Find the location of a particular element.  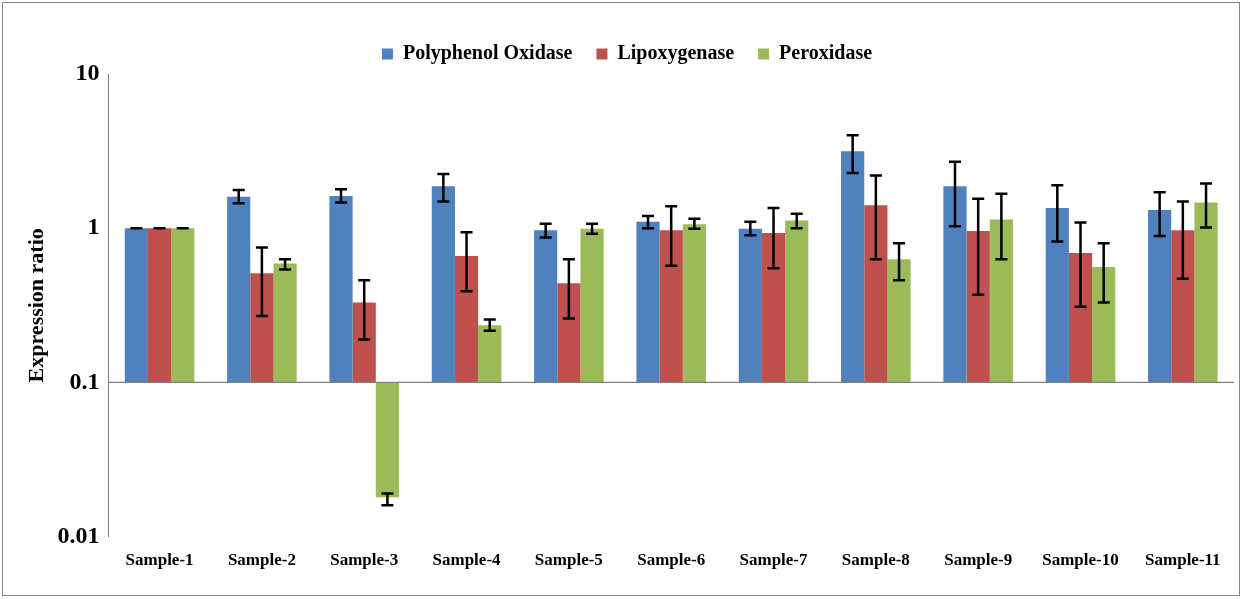

x-tick-label: Sample-10 is located at coordinates (1080, 560).